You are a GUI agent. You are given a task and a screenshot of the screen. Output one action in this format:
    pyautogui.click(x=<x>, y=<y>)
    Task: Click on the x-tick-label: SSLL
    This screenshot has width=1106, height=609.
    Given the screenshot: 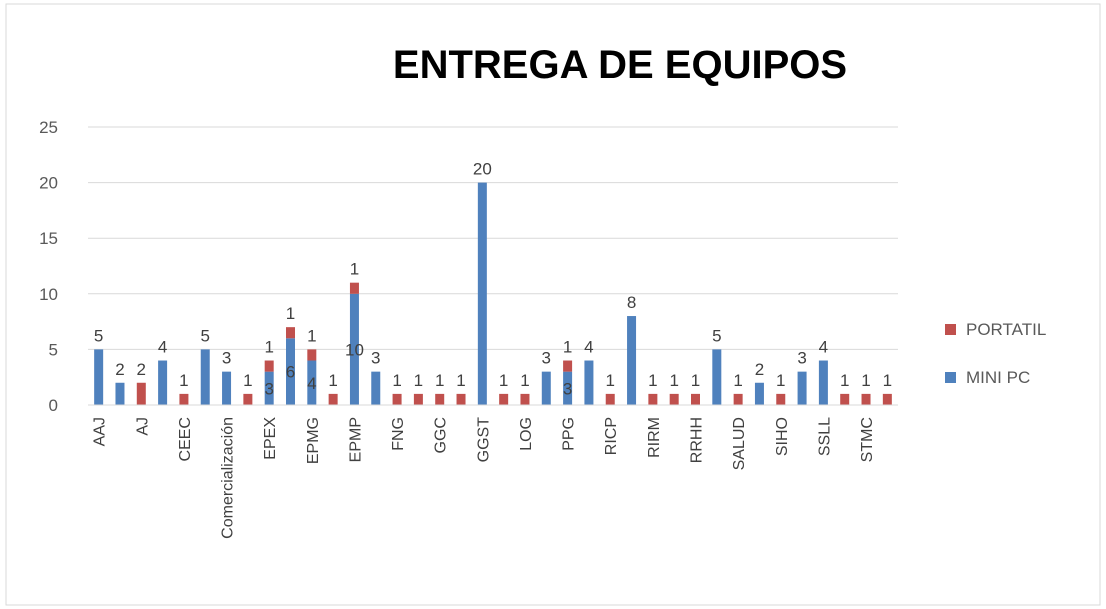 What is the action you would take?
    pyautogui.click(x=824, y=436)
    